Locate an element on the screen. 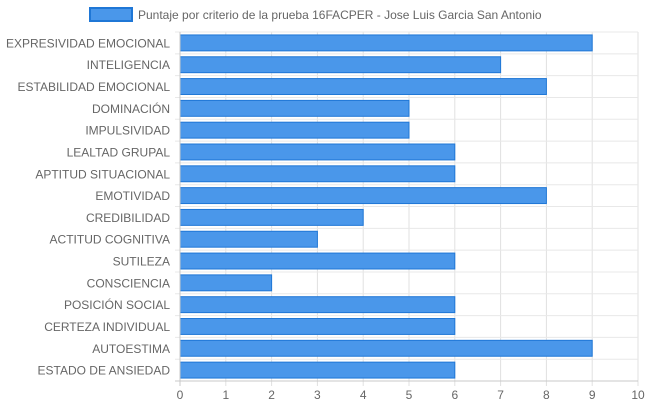 This screenshot has height=415, width=648. category-label: LEALTAD GRUPAL is located at coordinates (119, 152).